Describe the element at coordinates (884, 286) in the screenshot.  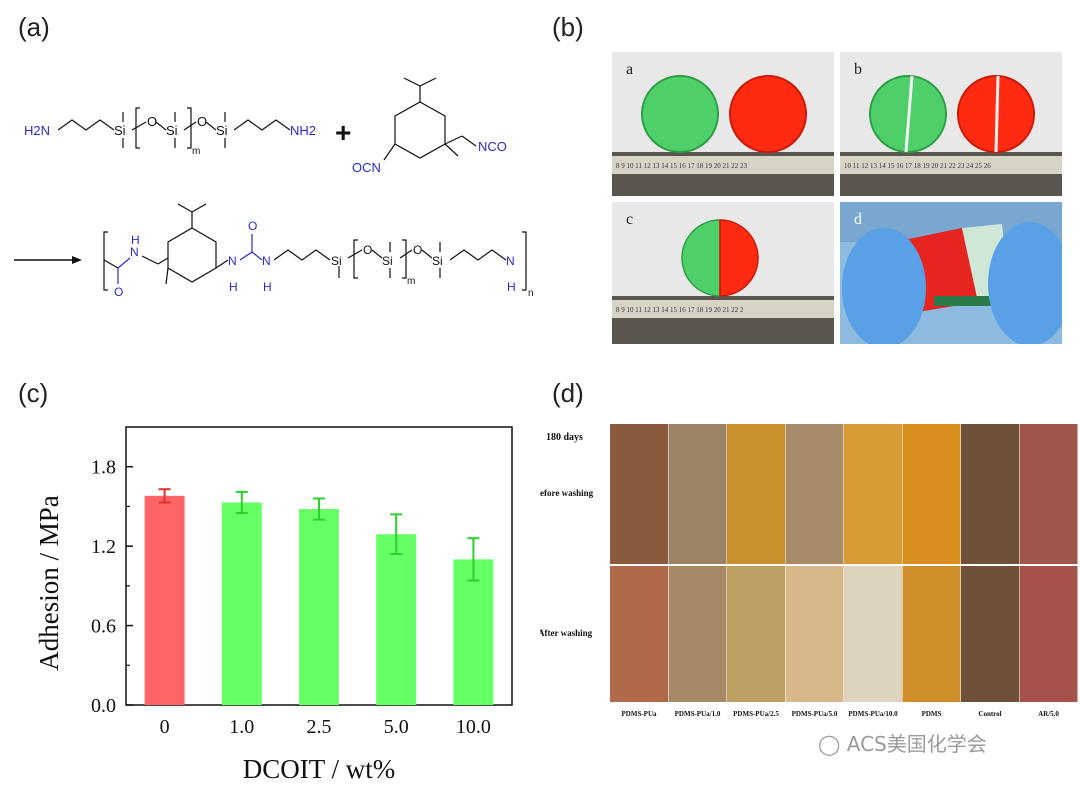
I see `gloved-hand-left` at that location.